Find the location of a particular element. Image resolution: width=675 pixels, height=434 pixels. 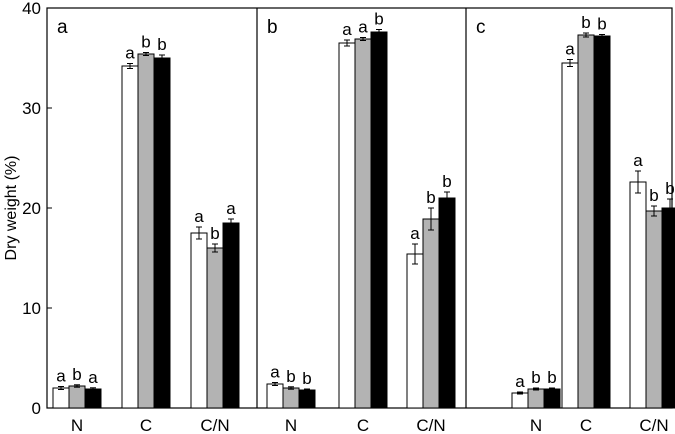

panel-label-b: b is located at coordinates (272, 27).